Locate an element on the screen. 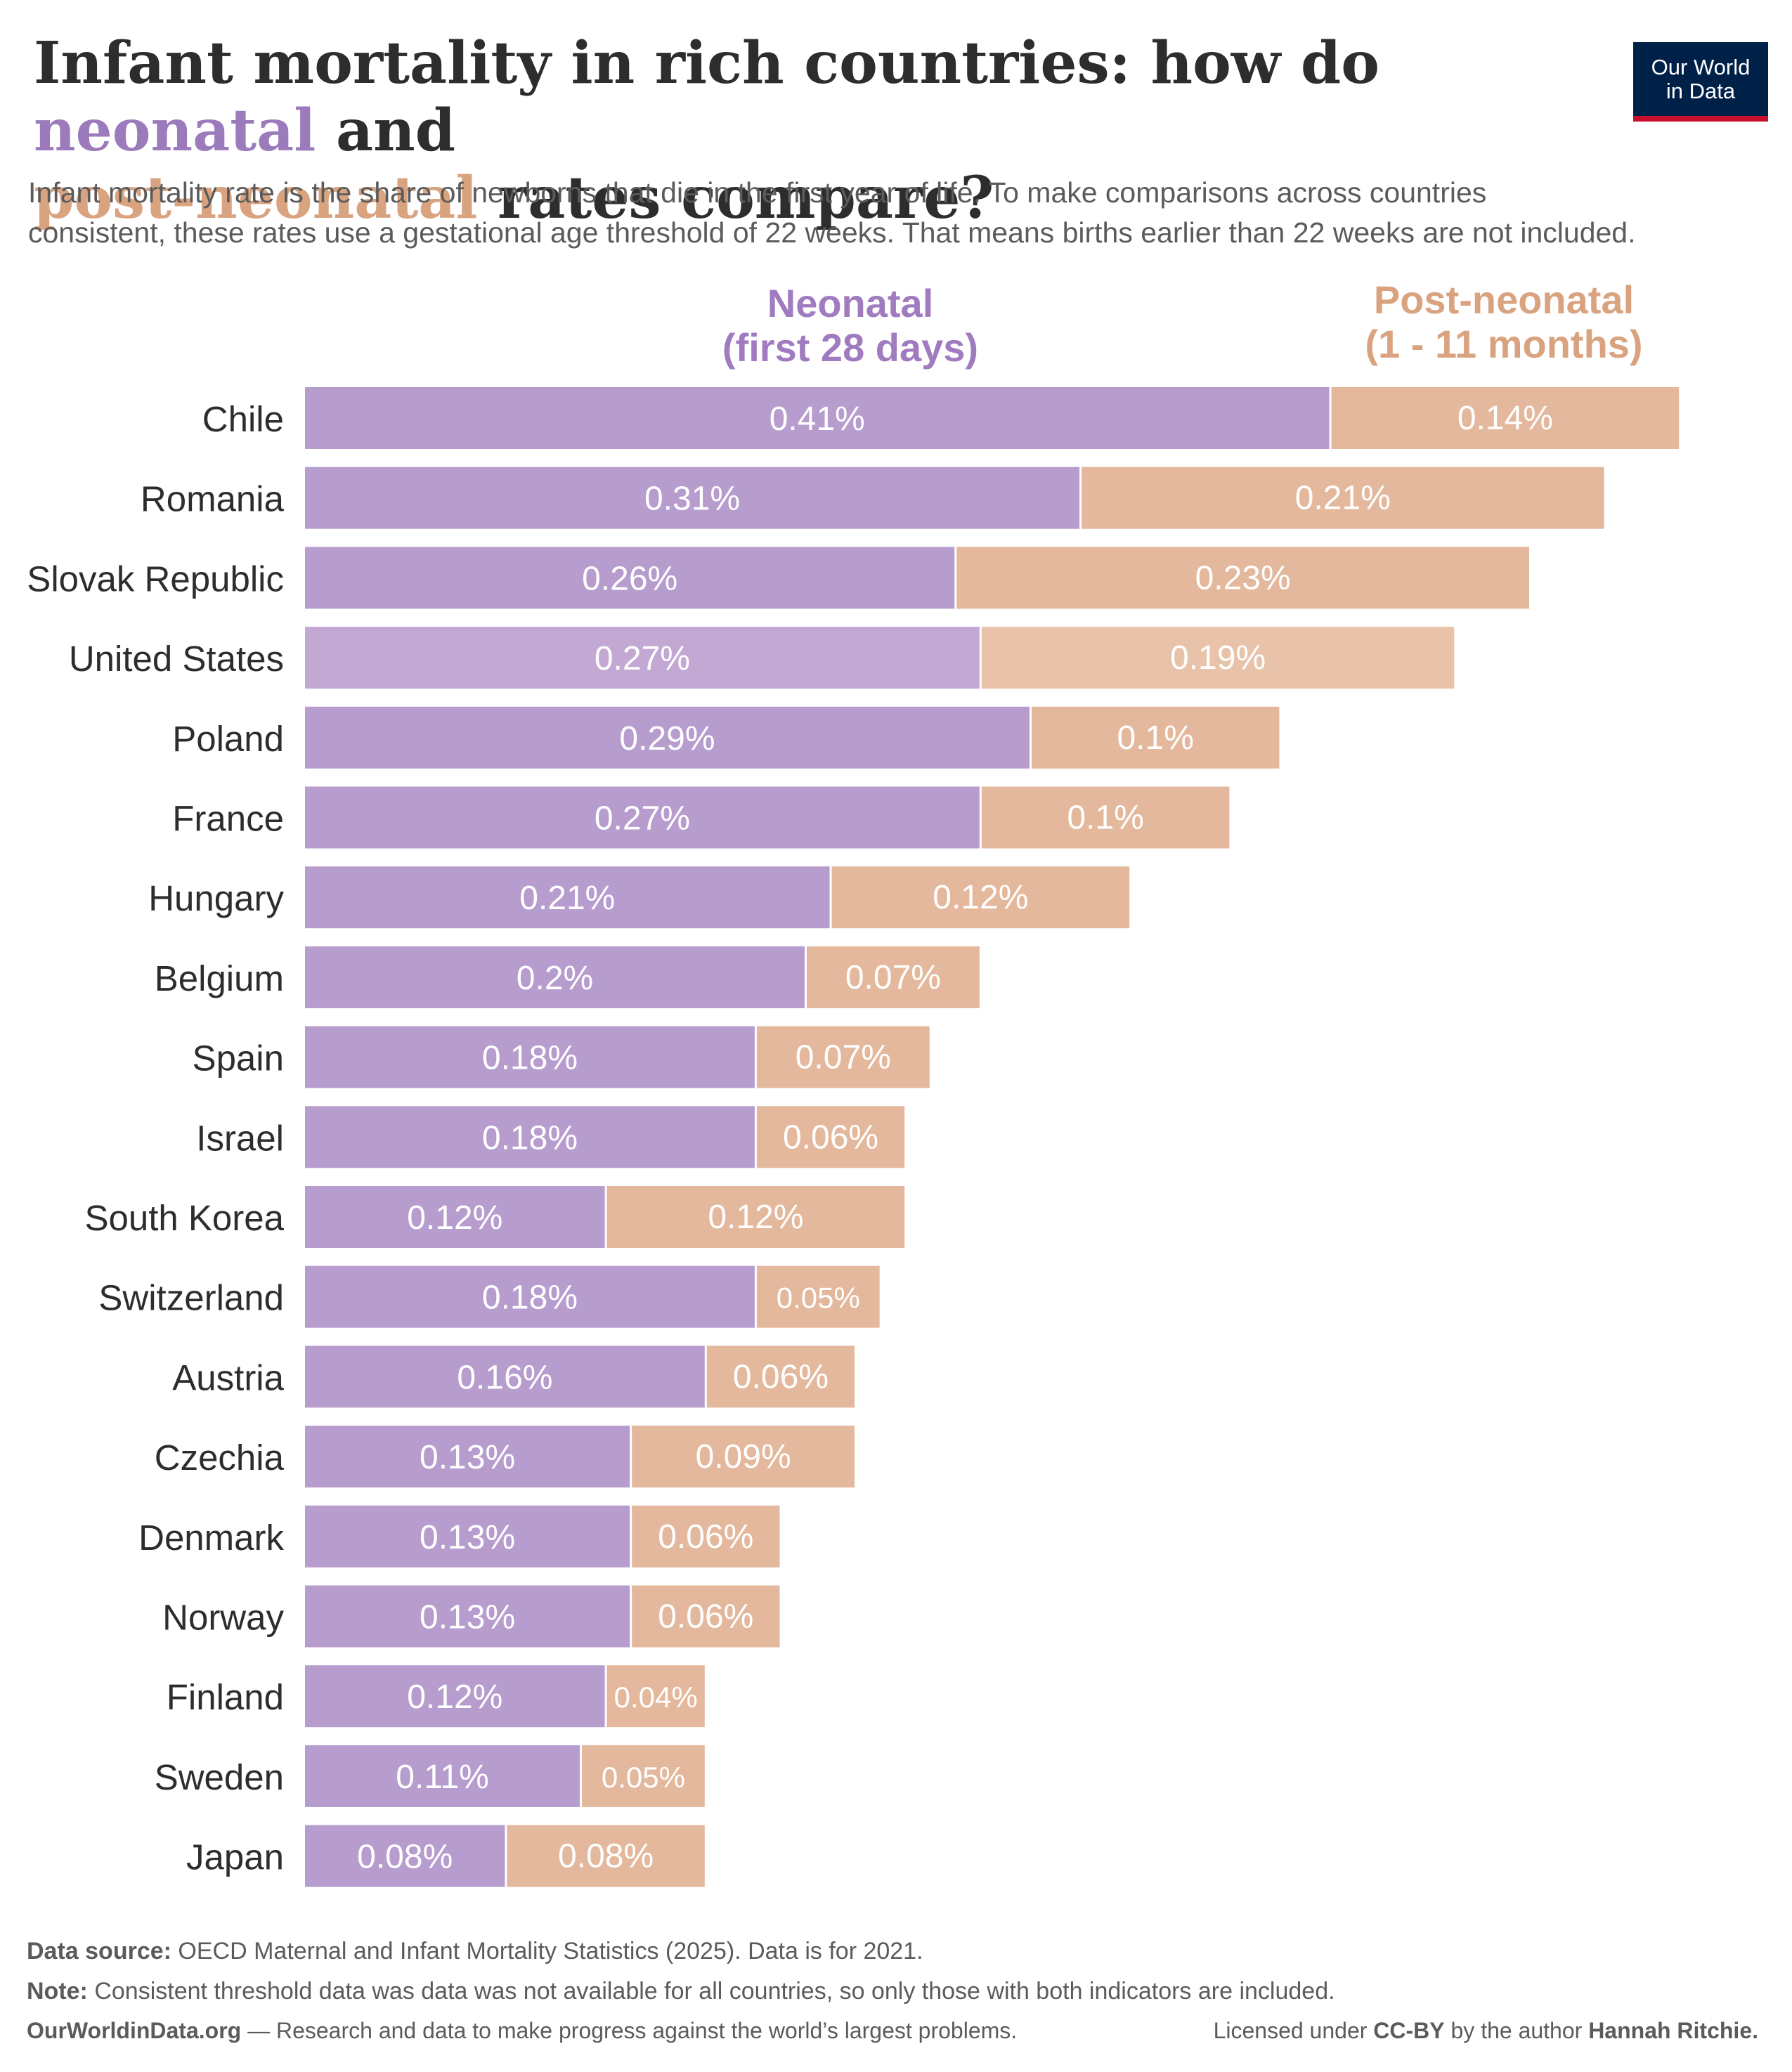  value-label-postneonatal-spain: 0.07% is located at coordinates (843, 1057).